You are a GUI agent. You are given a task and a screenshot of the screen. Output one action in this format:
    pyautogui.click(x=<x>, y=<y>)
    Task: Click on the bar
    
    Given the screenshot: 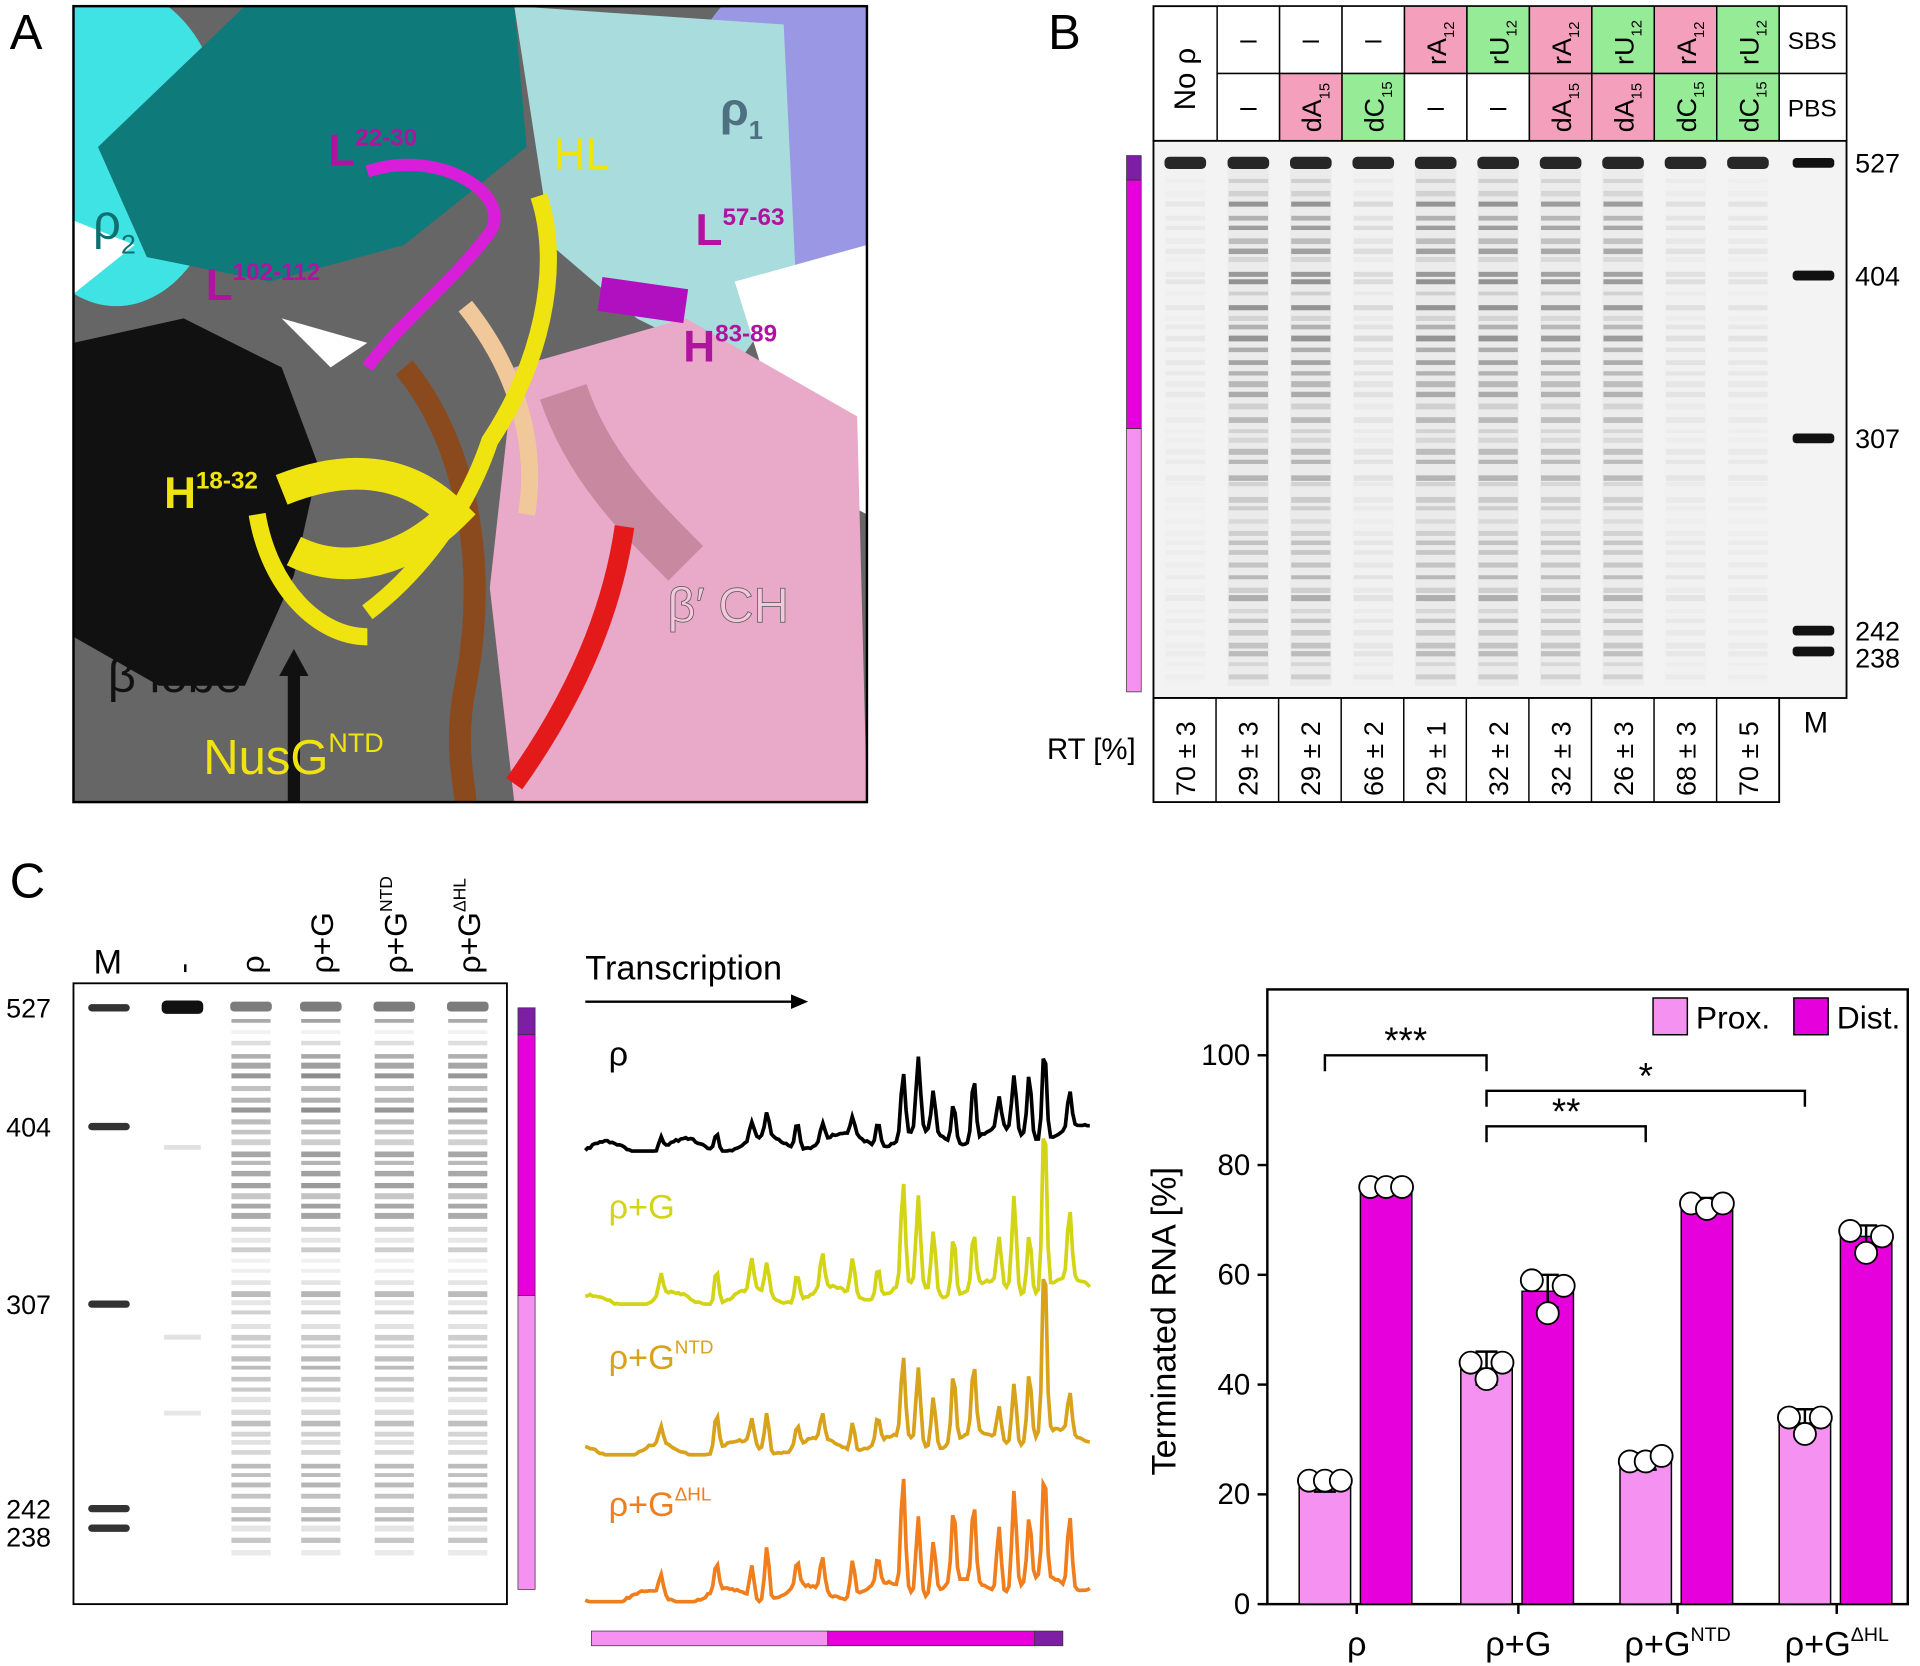 What is the action you would take?
    pyautogui.click(x=1707, y=1403)
    